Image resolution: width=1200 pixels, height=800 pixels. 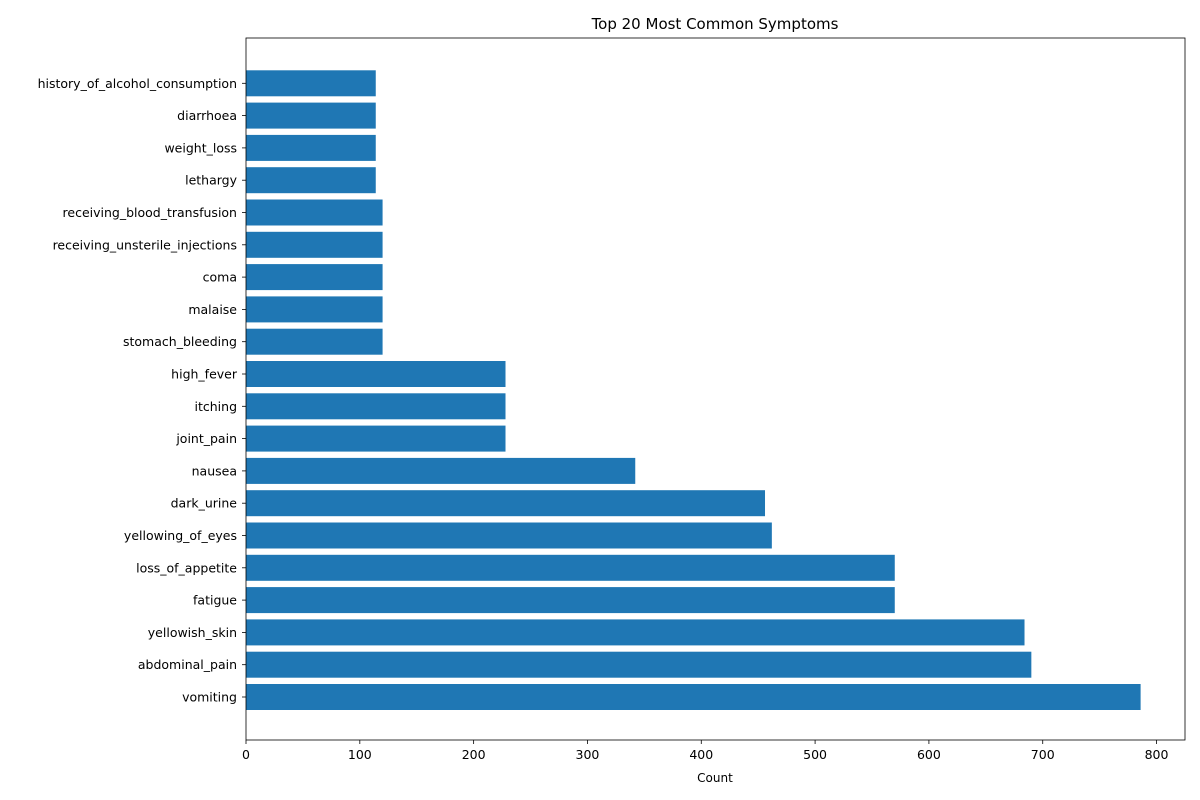 What do you see at coordinates (150, 212) in the screenshot?
I see `y-tick-label: receiving_blood_transfusion` at bounding box center [150, 212].